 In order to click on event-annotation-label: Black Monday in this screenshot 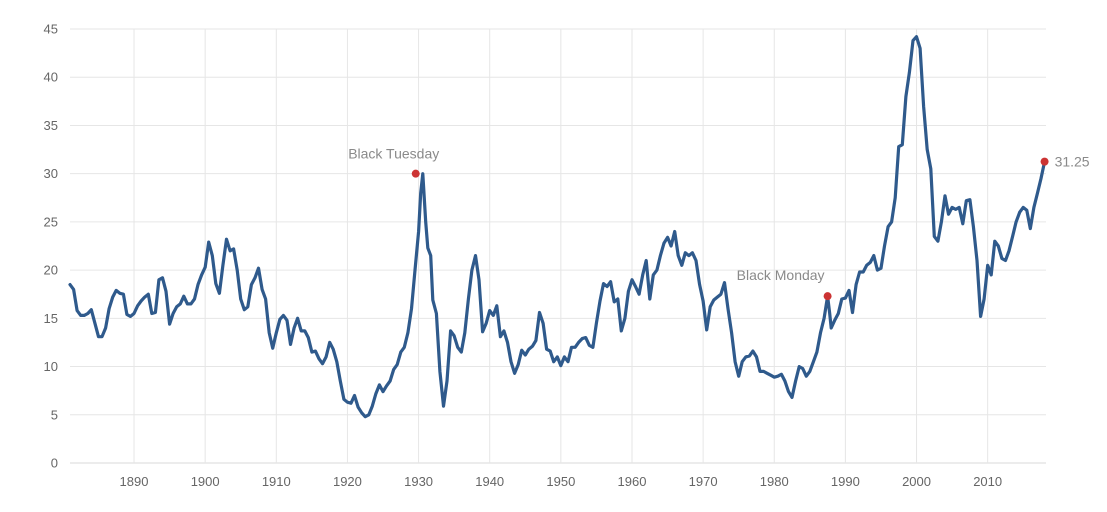, I will do `click(781, 275)`.